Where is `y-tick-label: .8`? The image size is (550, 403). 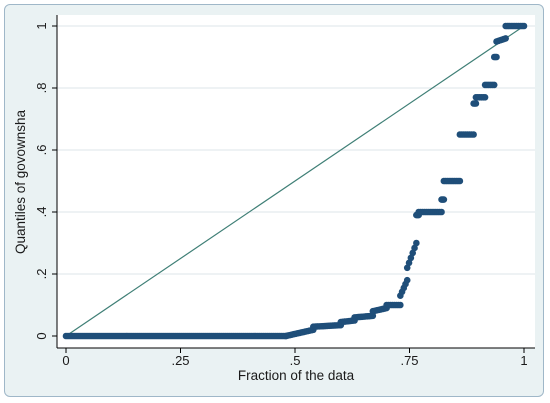 y-tick-label: .8 is located at coordinates (41, 88).